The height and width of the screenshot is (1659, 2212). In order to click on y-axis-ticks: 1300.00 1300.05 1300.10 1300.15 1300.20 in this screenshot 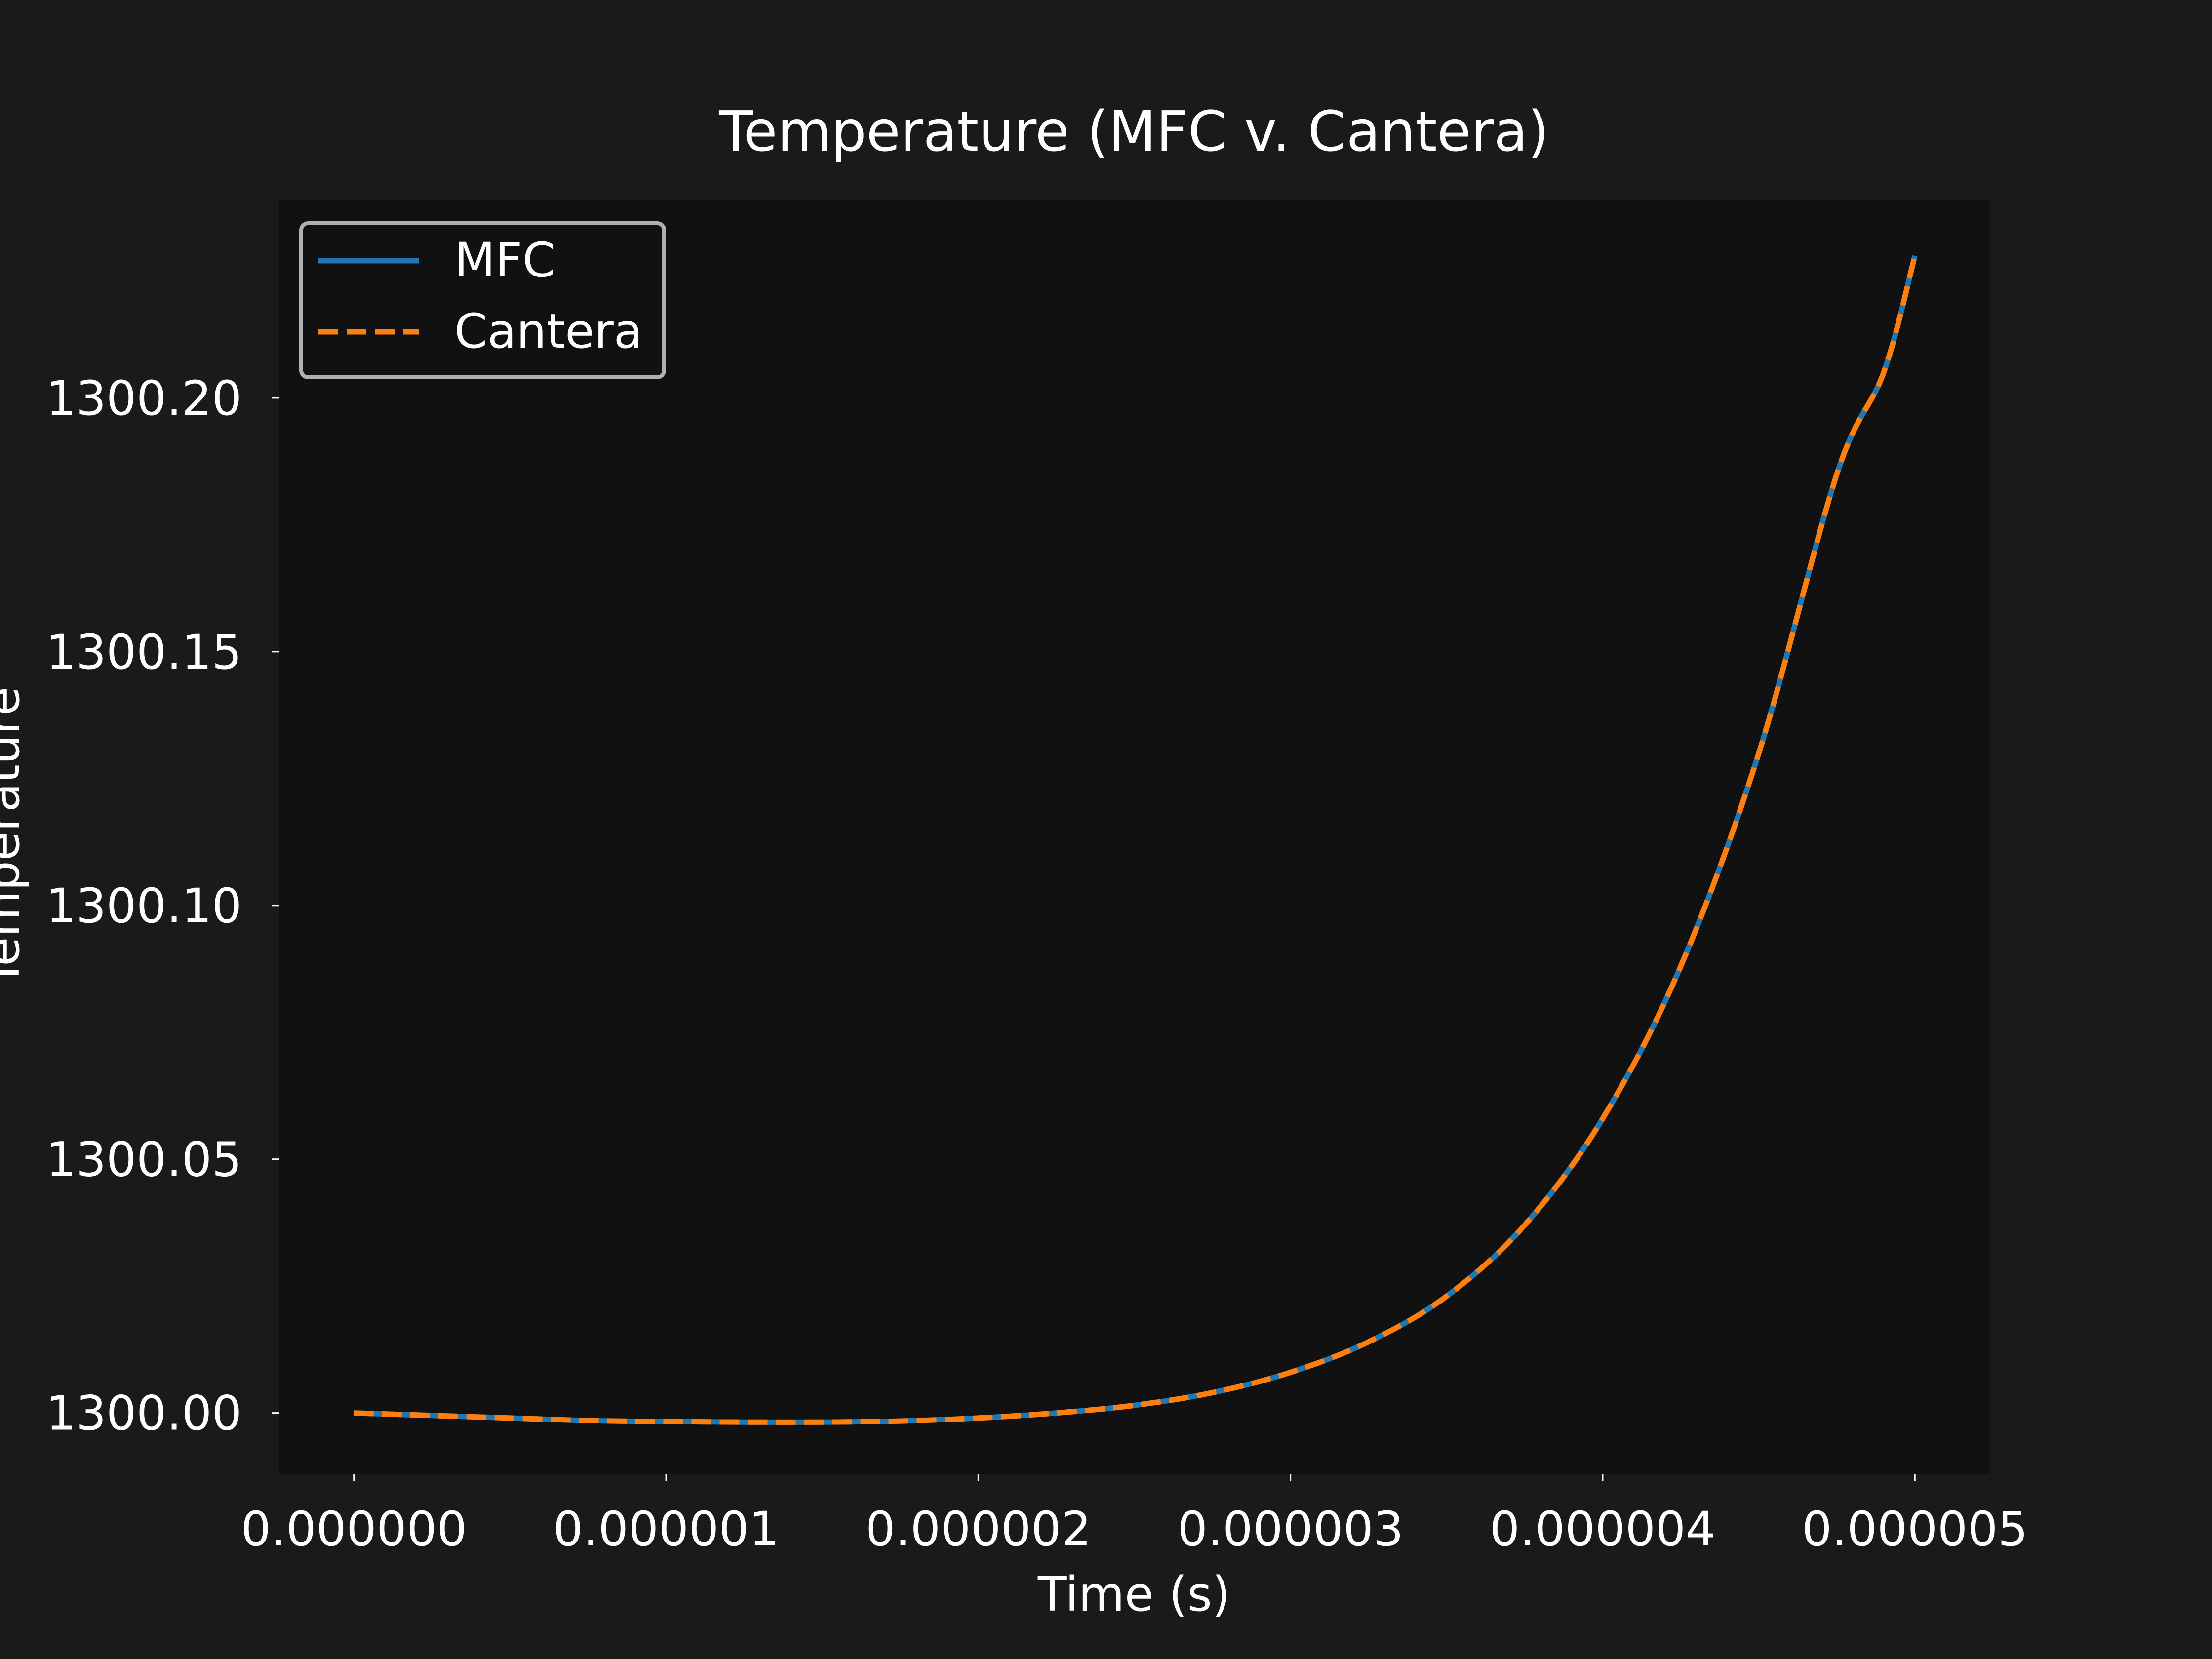, I will do `click(163, 906)`.